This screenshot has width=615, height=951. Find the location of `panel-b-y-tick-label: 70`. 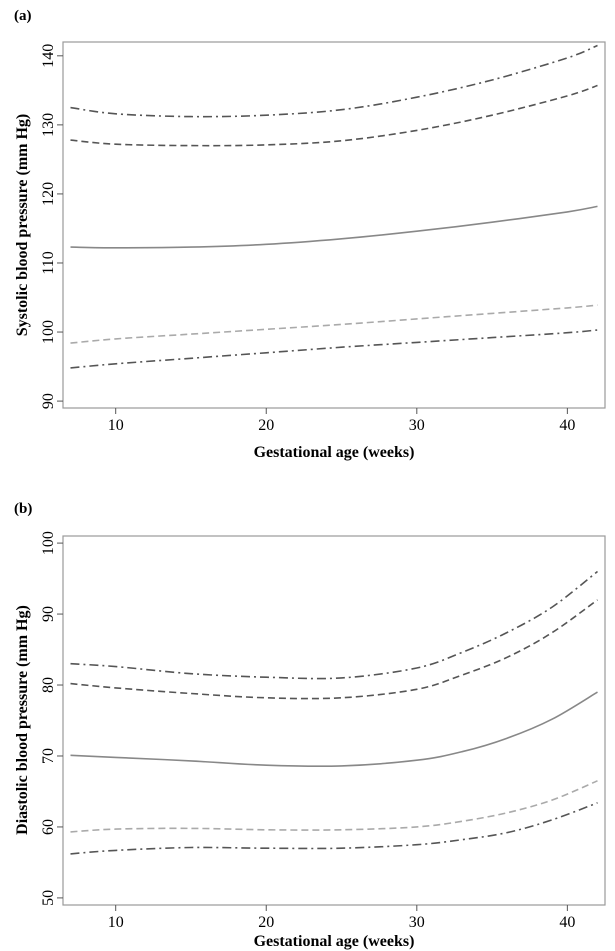

panel-b-y-tick-label: 70 is located at coordinates (48, 756).